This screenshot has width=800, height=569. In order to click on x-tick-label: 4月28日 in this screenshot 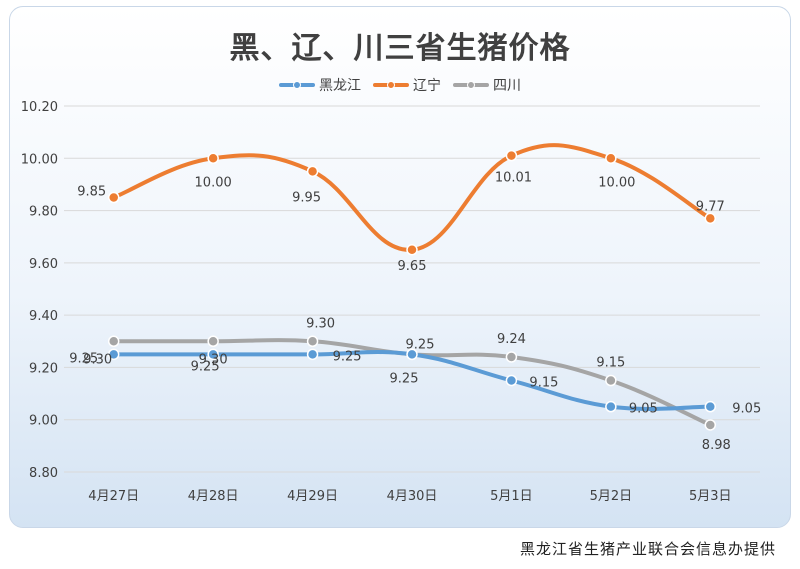, I will do `click(213, 496)`.